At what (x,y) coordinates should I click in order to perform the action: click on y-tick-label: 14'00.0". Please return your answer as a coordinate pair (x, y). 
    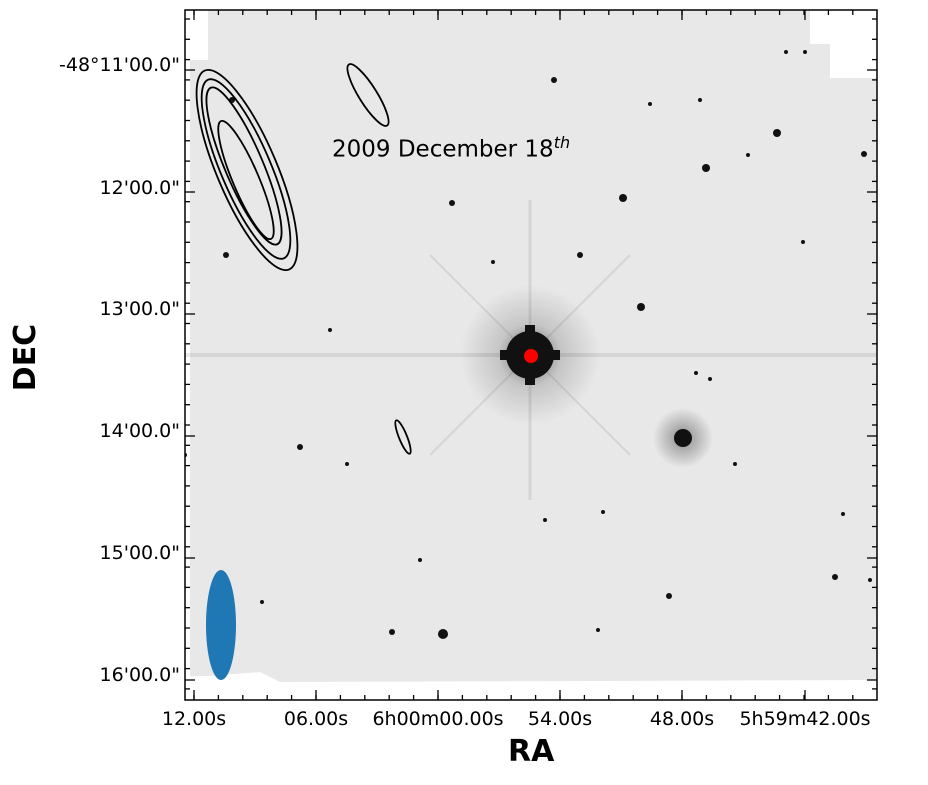
    Looking at the image, I should click on (139, 431).